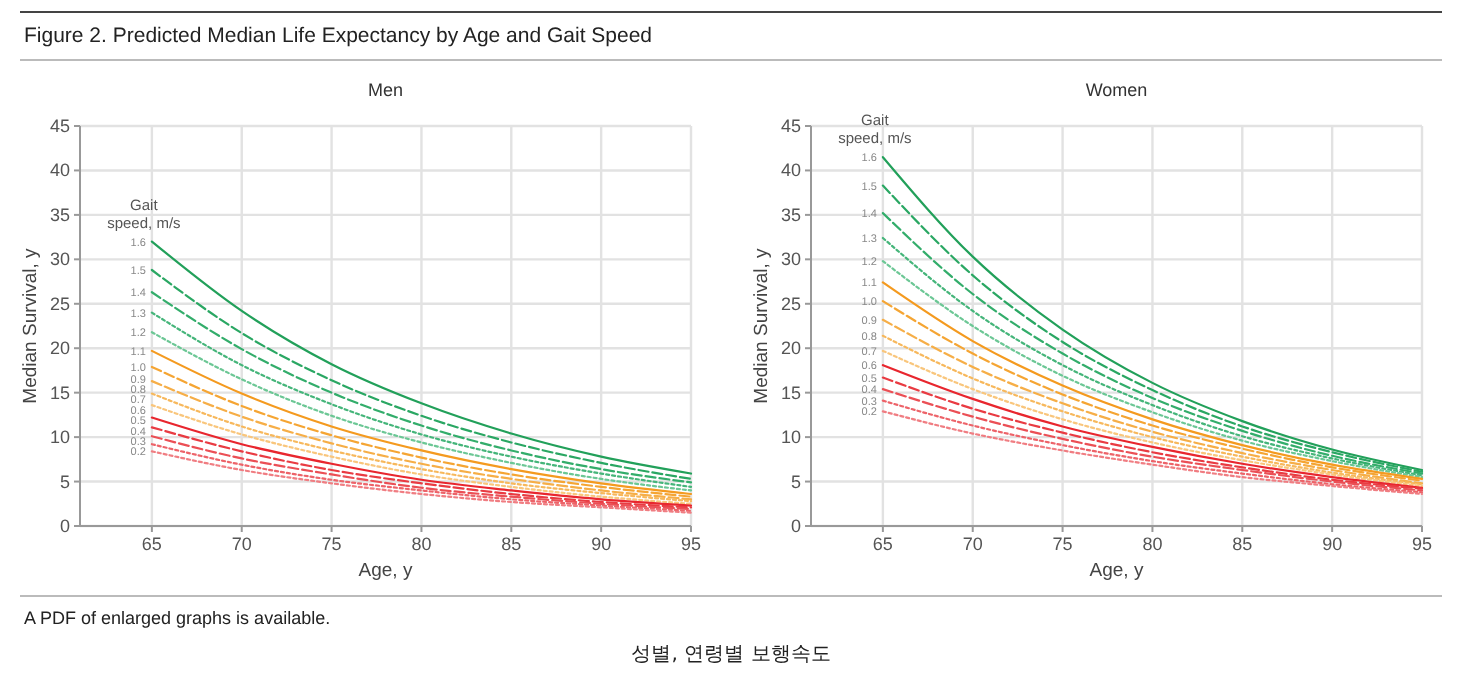  Describe the element at coordinates (731, 655) in the screenshot. I see `text: 성별, 연령별 보행속도` at that location.